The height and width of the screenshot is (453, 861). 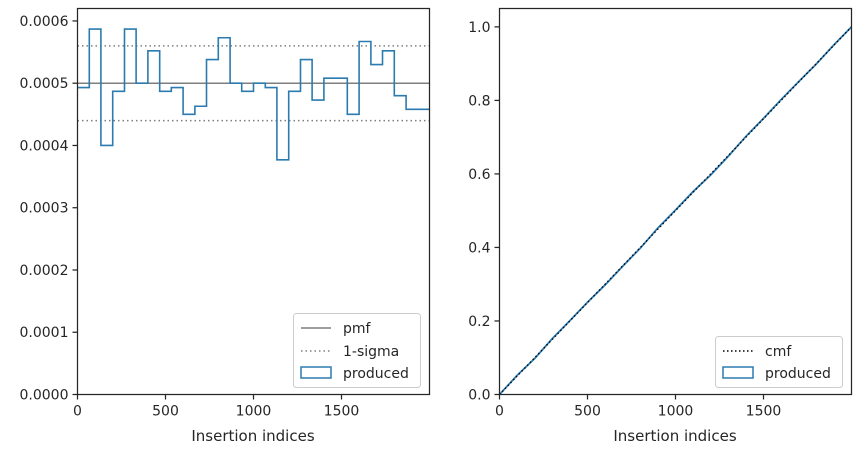 I want to click on right-y-tick-label: 0.4, so click(x=479, y=248).